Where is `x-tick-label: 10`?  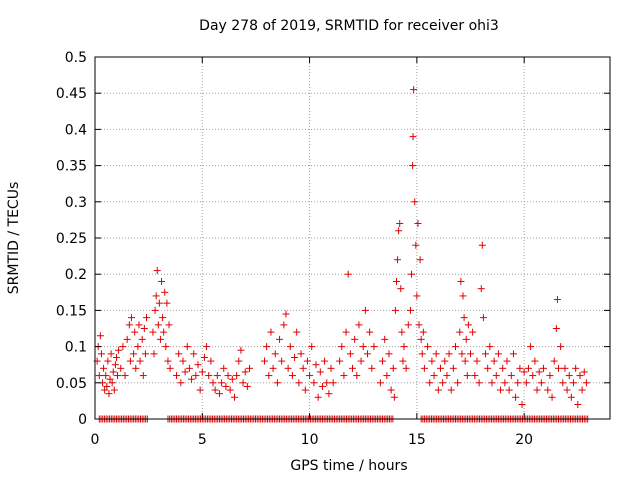
x-tick-label: 10 is located at coordinates (310, 440).